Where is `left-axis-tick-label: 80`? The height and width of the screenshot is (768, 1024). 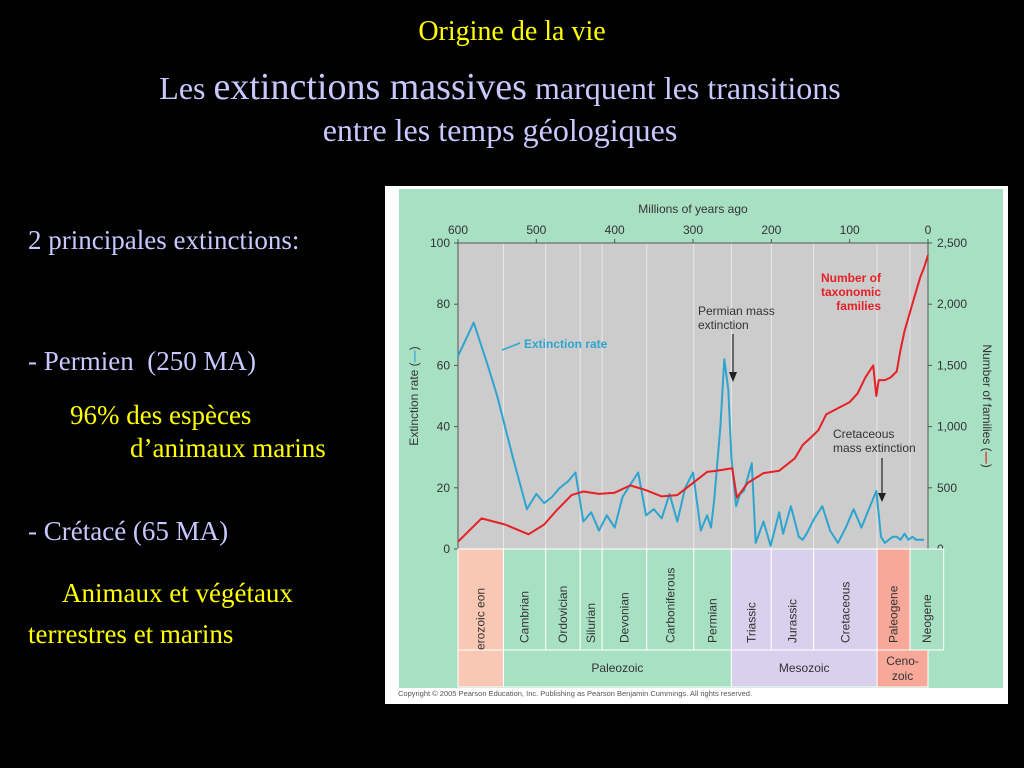
left-axis-tick-label: 80 is located at coordinates (444, 304).